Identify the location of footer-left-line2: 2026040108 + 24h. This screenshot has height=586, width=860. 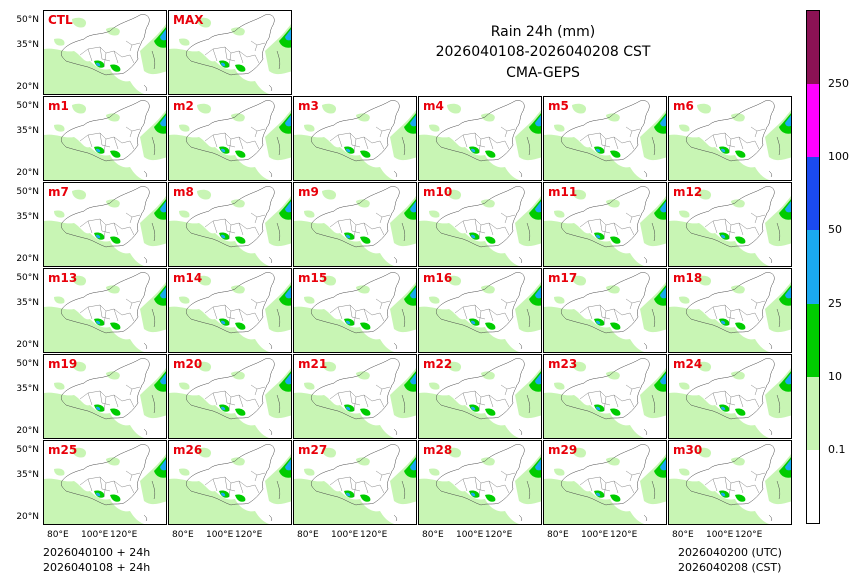
(97, 567).